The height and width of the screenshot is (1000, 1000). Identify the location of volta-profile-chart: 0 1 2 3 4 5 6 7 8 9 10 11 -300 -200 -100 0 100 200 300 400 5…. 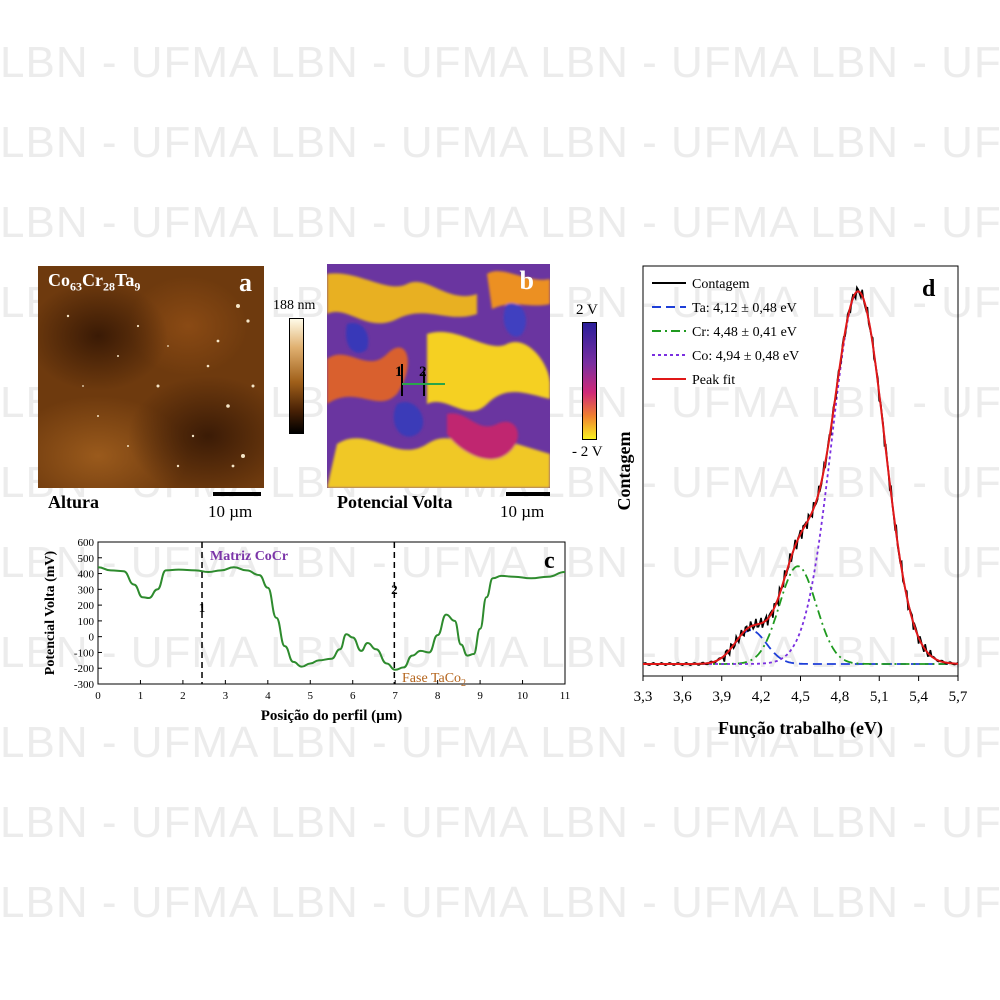
(307, 630).